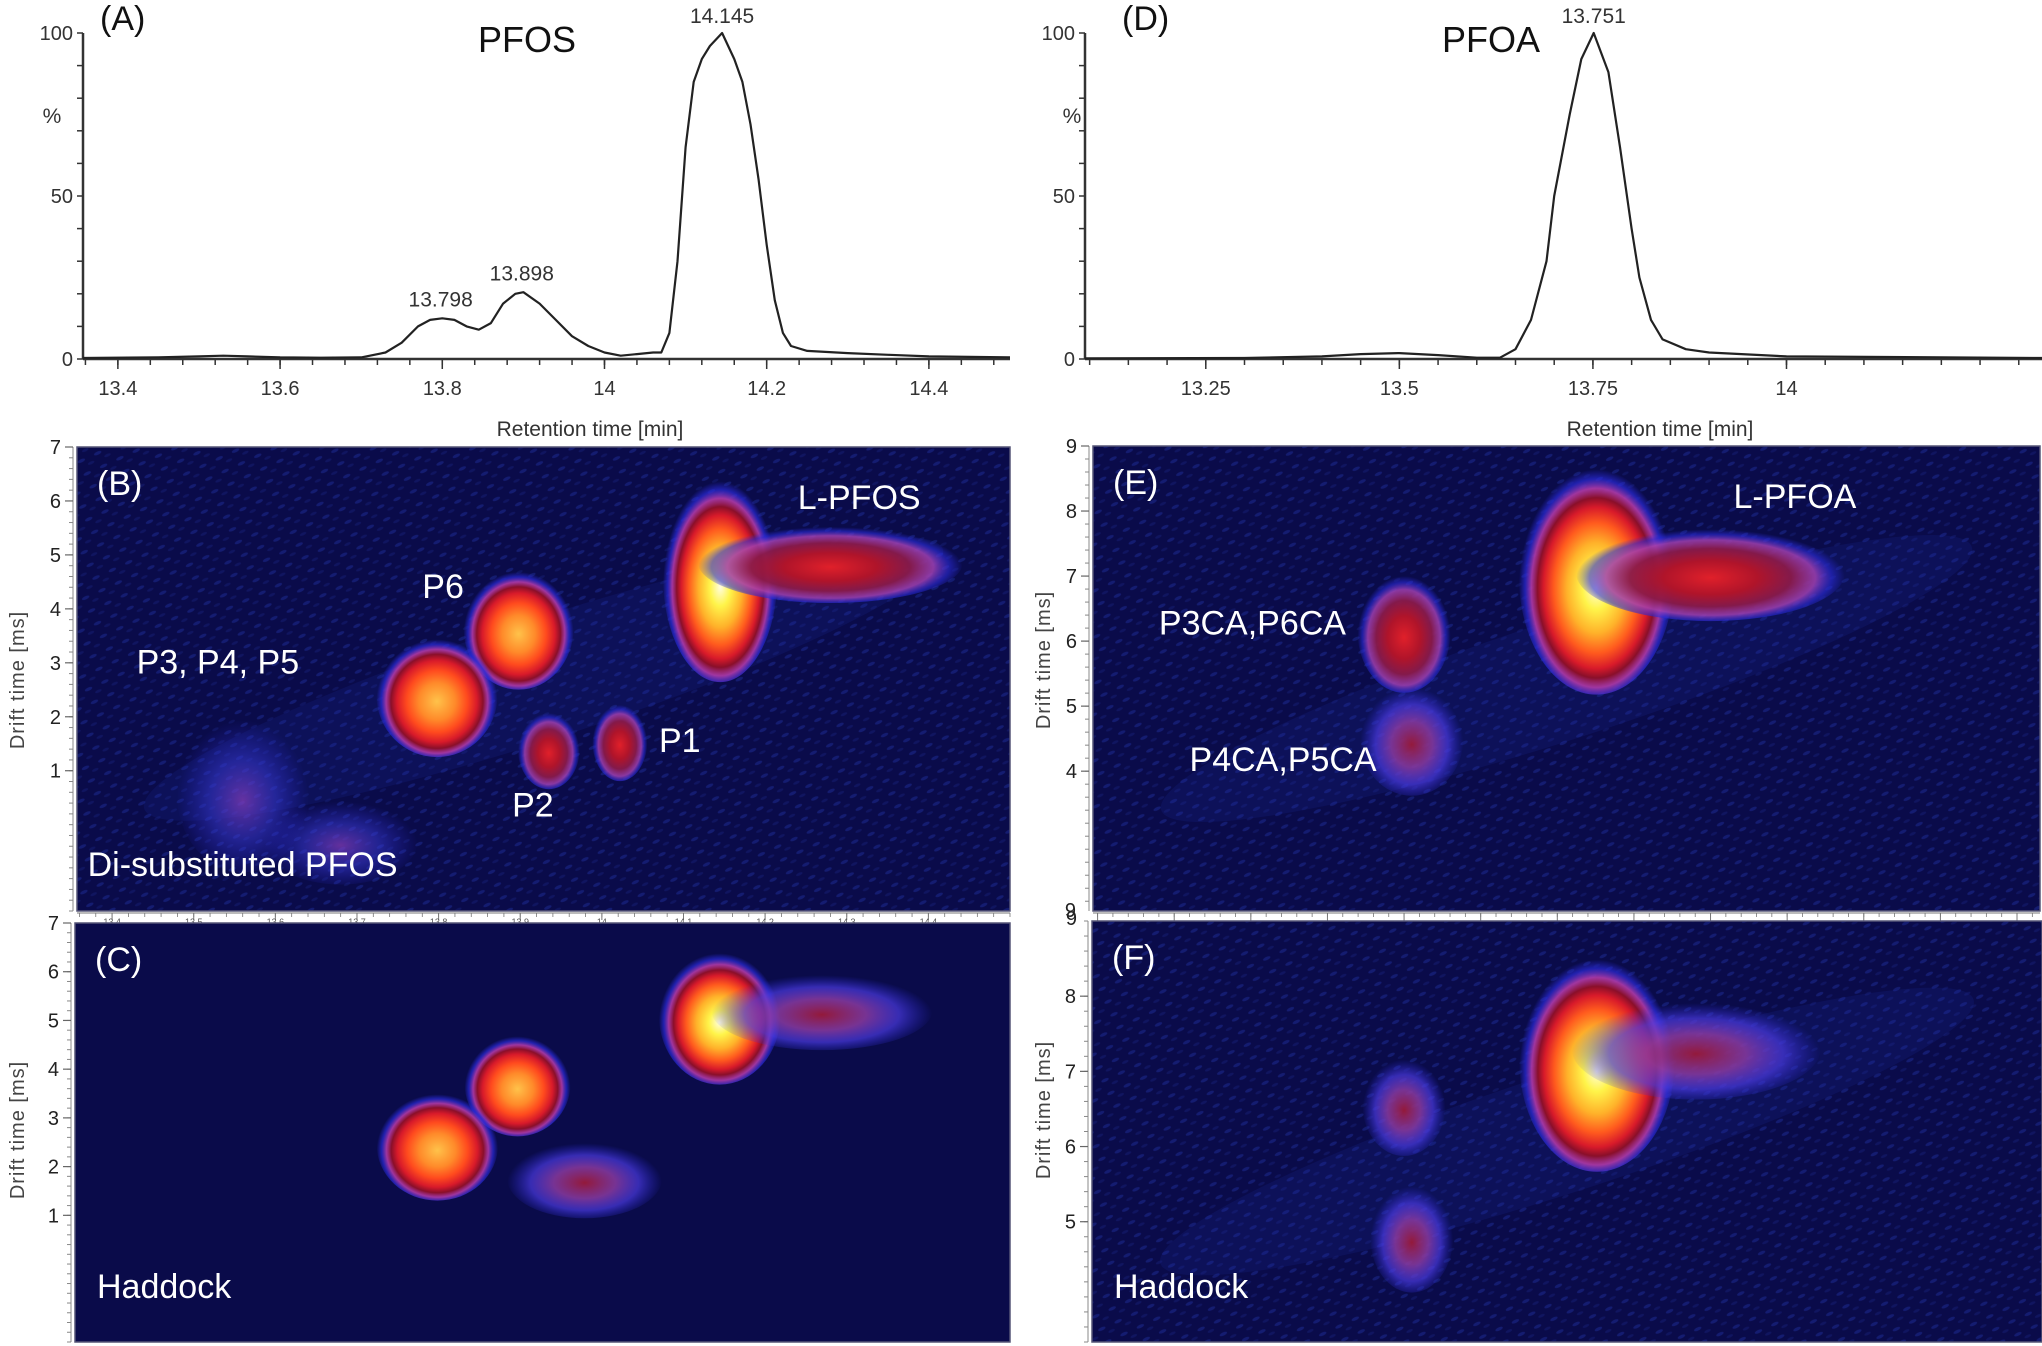 The height and width of the screenshot is (1346, 2042). Describe the element at coordinates (52, 116) in the screenshot. I see `y-axis-label-a: %` at that location.